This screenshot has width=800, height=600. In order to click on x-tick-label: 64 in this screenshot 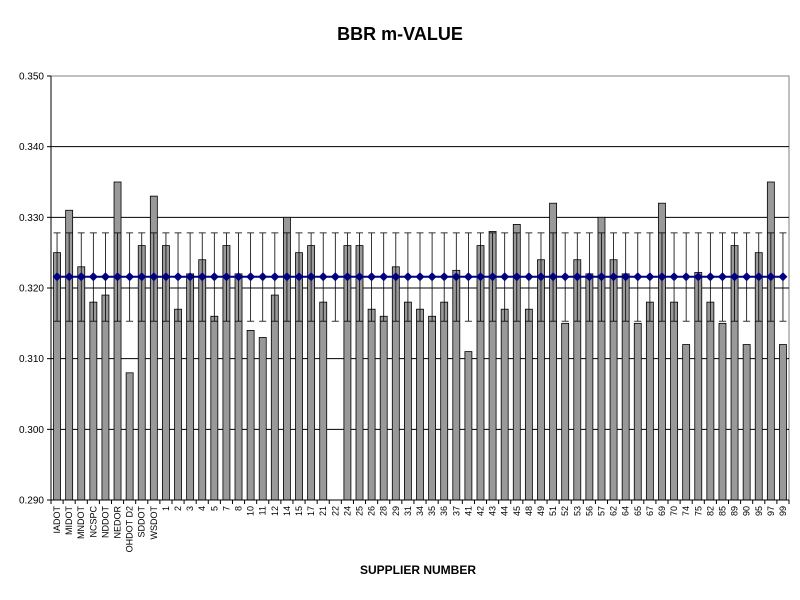, I will do `click(626, 511)`.